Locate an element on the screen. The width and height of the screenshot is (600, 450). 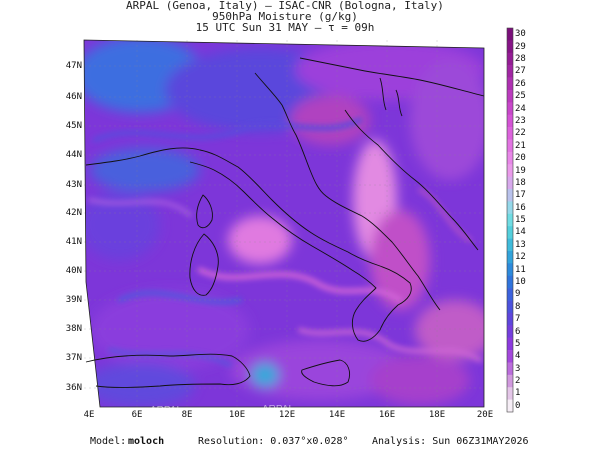
colorbar-label: 30 is located at coordinates (520, 34).